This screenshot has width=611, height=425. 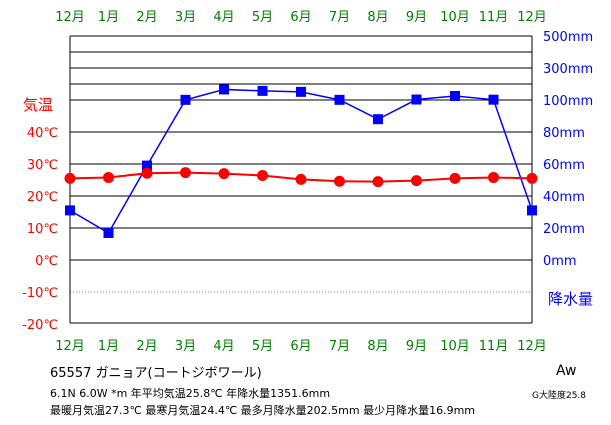 What do you see at coordinates (38, 105) in the screenshot?
I see `temperature-axis-label: 気温` at bounding box center [38, 105].